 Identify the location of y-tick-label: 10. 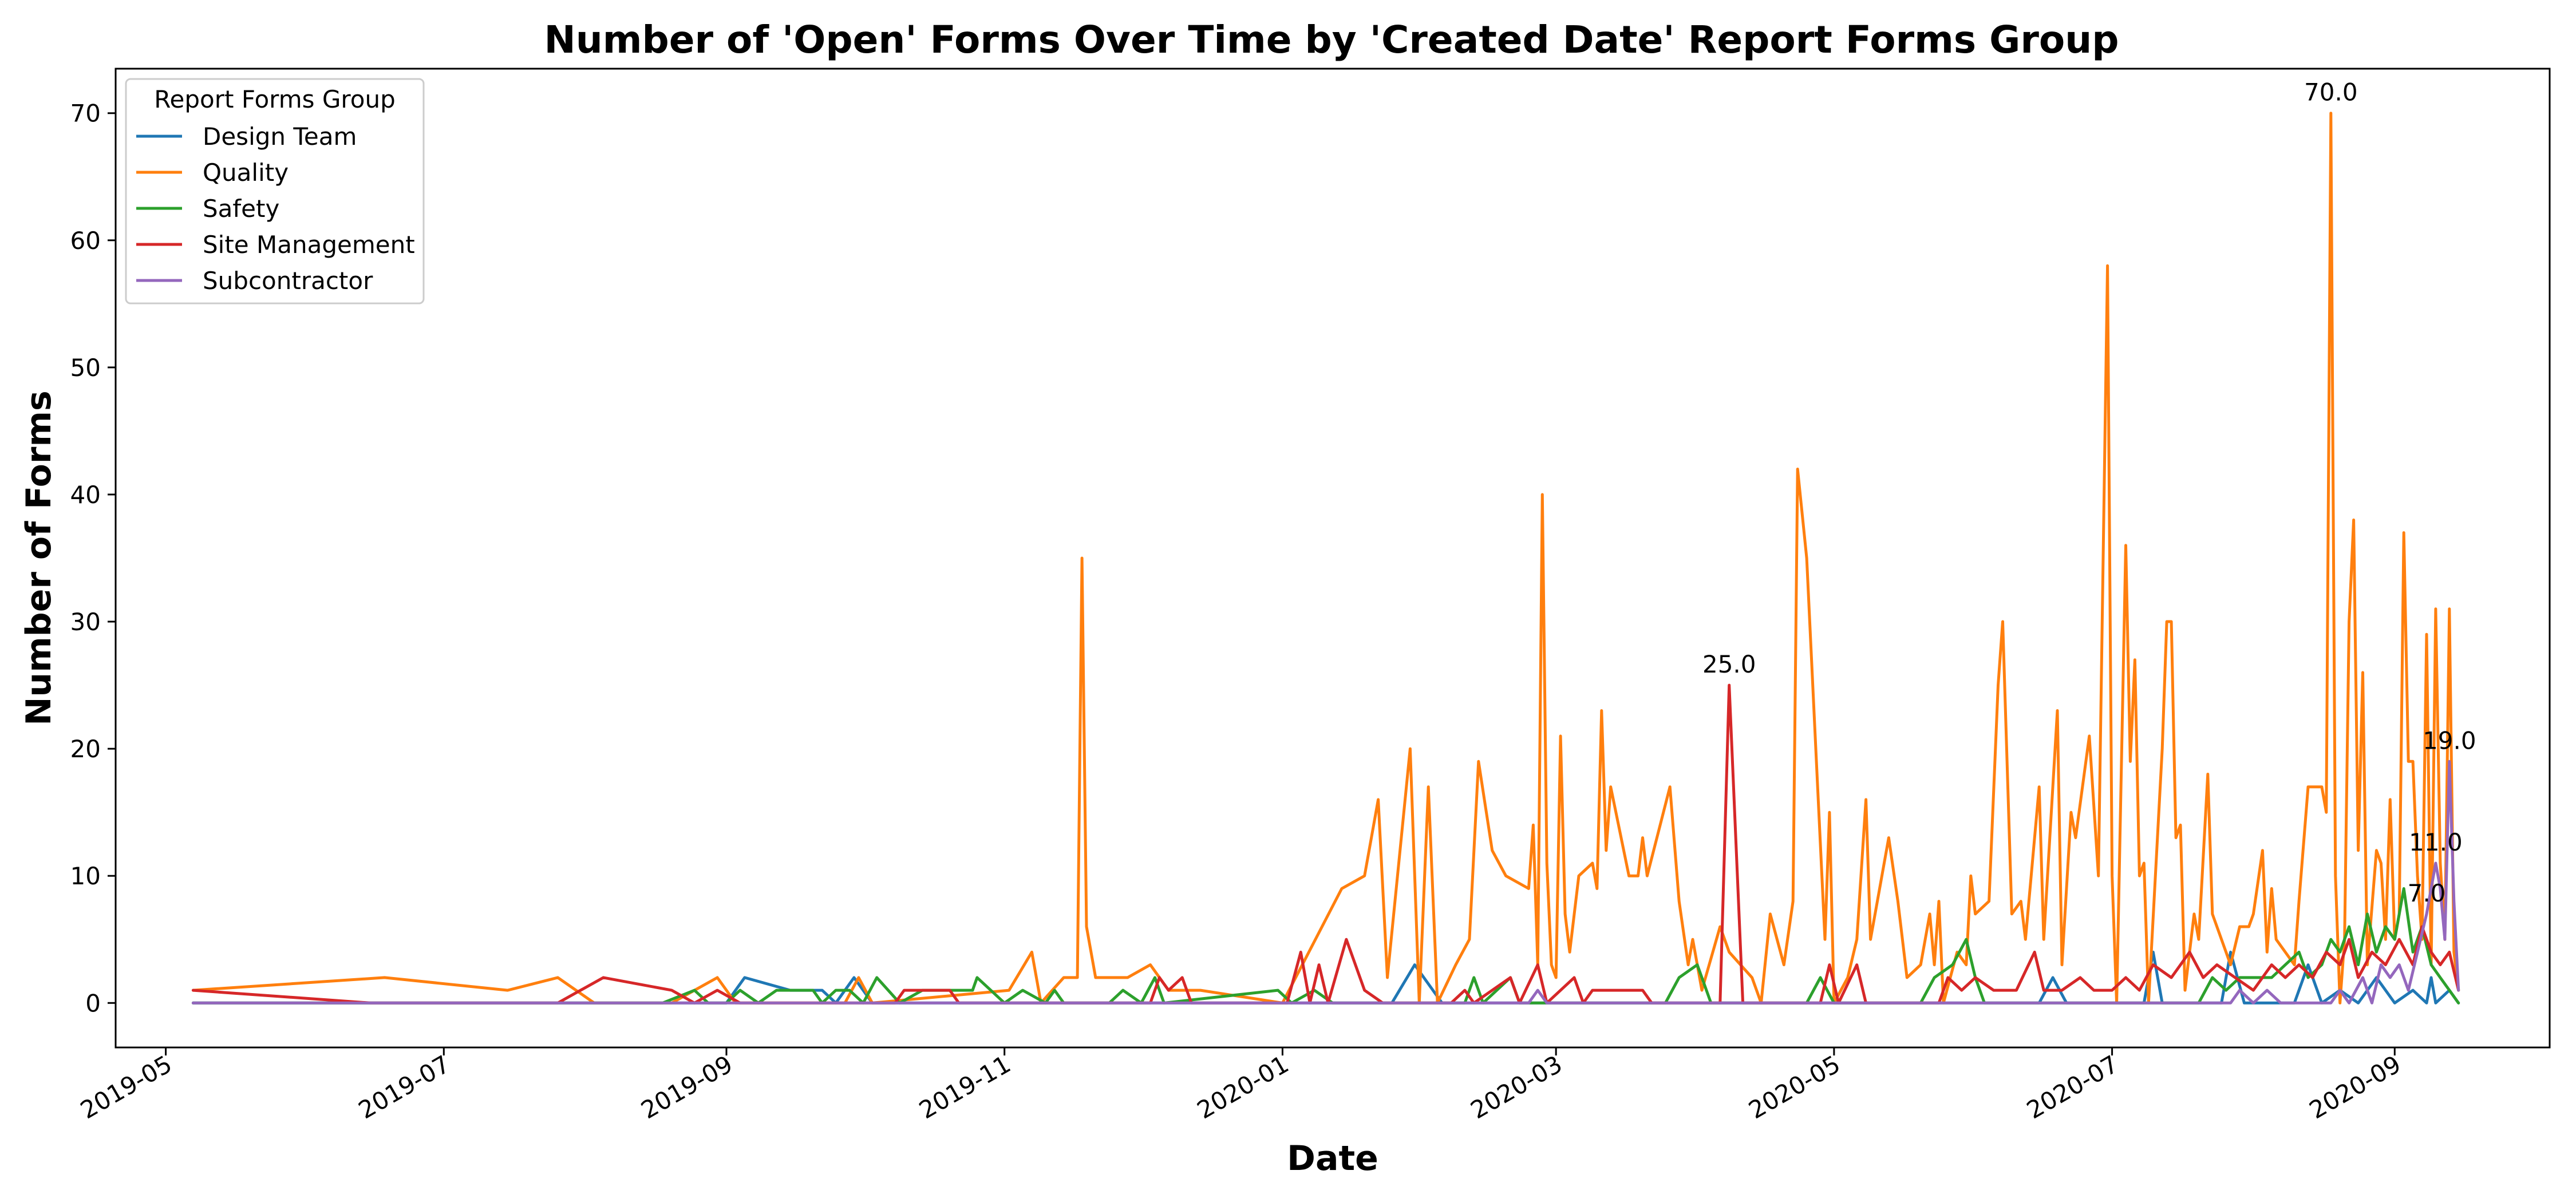
(85, 876).